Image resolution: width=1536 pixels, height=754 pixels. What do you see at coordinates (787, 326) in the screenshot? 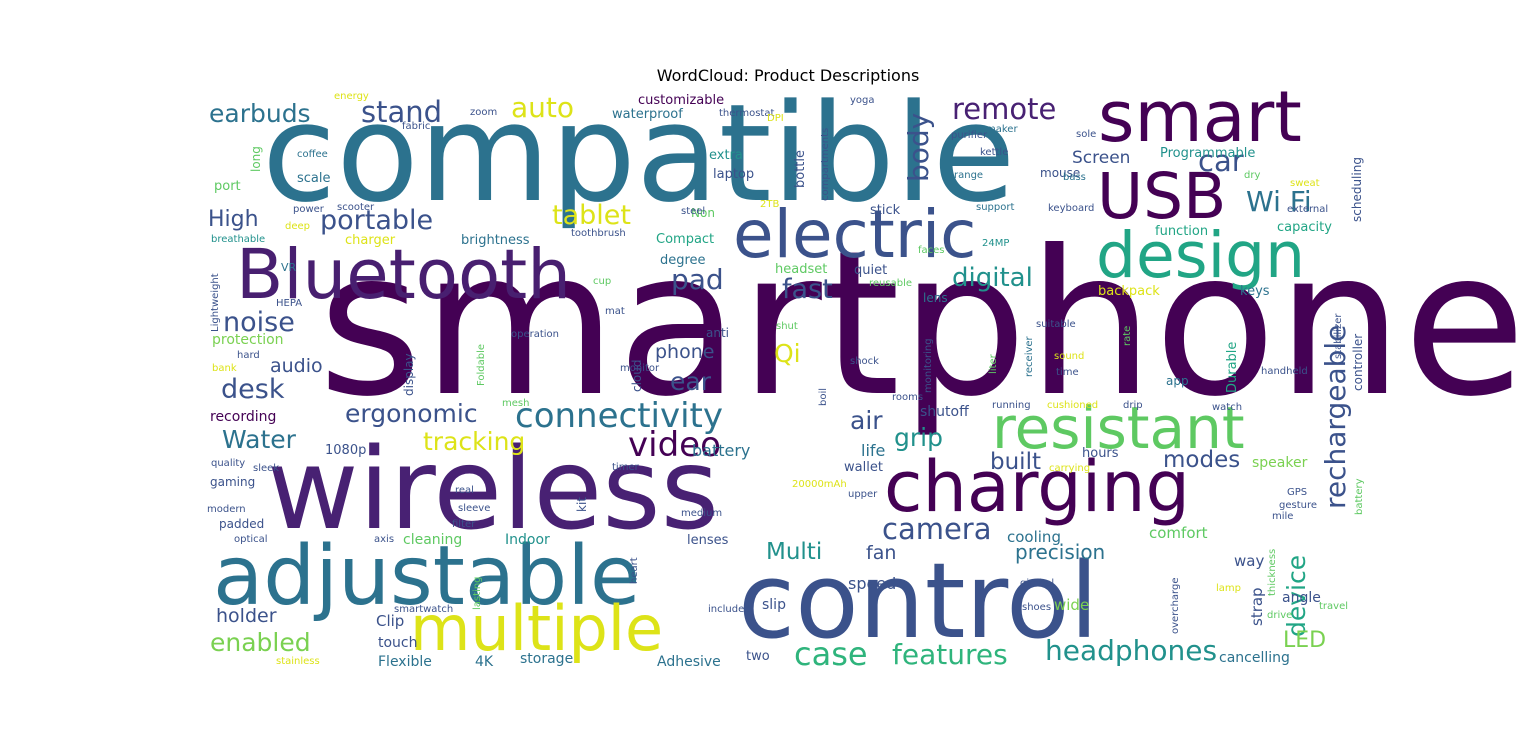
I see `word-shut: shut` at bounding box center [787, 326].